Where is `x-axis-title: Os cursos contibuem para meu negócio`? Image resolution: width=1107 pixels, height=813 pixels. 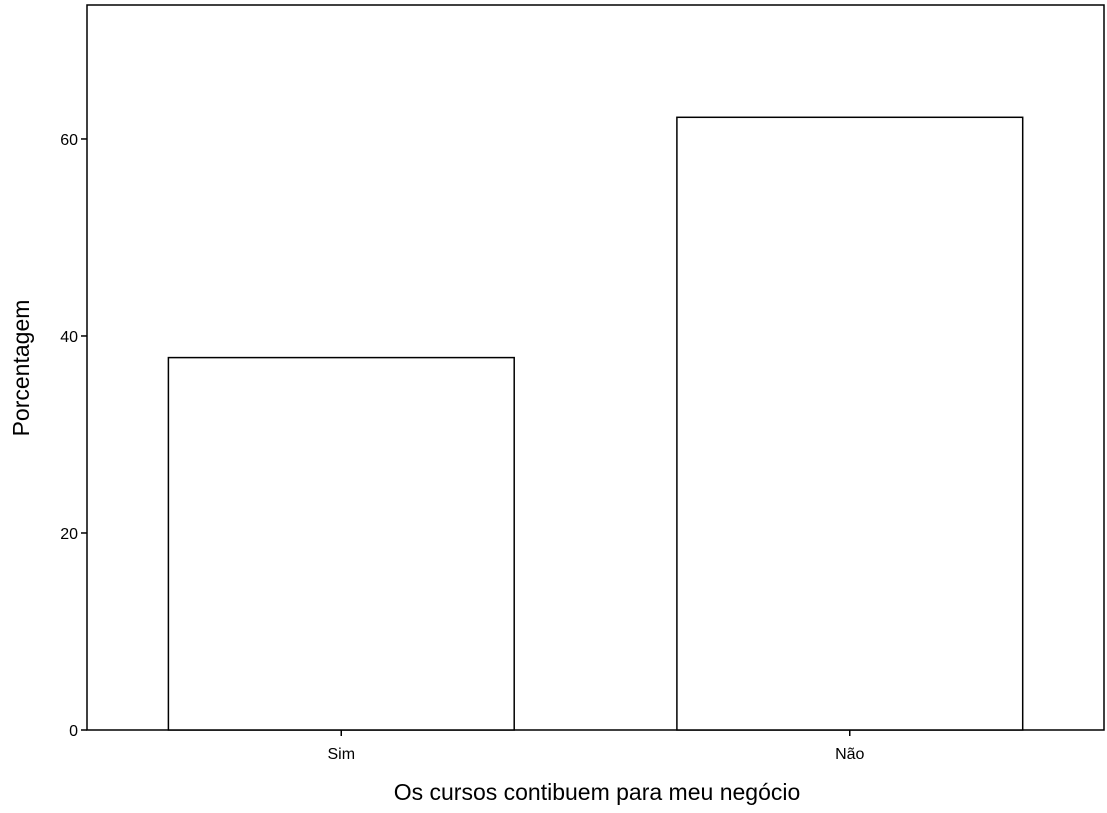
x-axis-title: Os cursos contibuem para meu negócio is located at coordinates (597, 792).